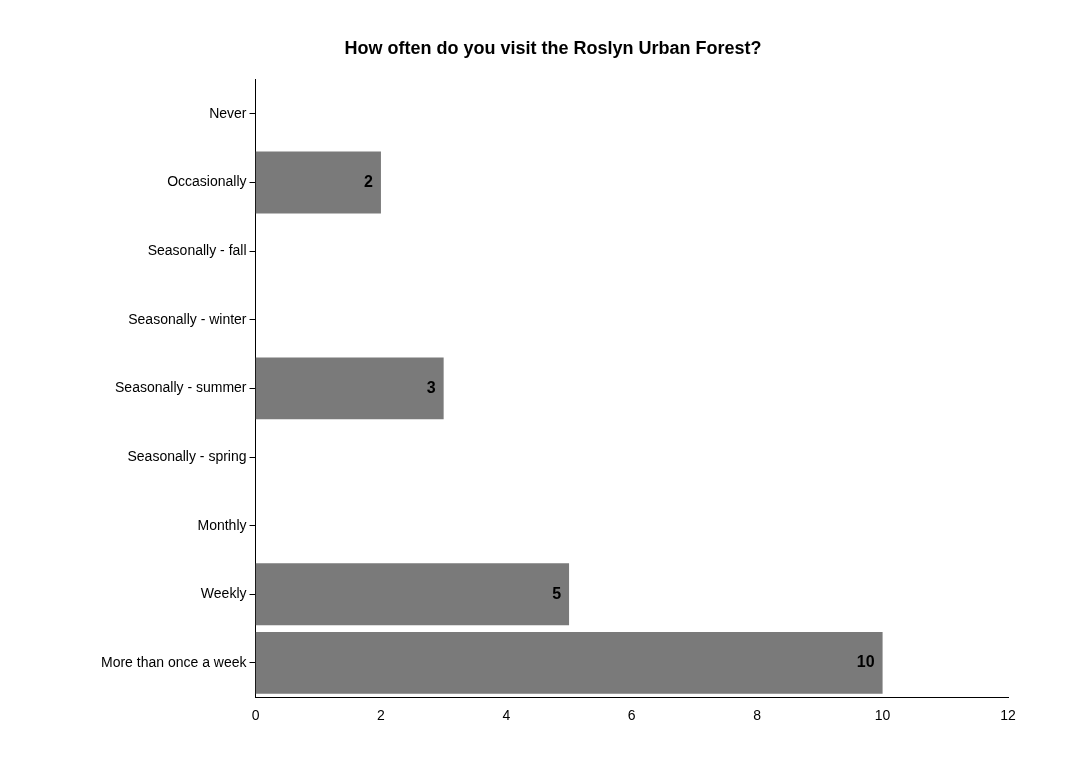  I want to click on data-label: 10, so click(865, 662).